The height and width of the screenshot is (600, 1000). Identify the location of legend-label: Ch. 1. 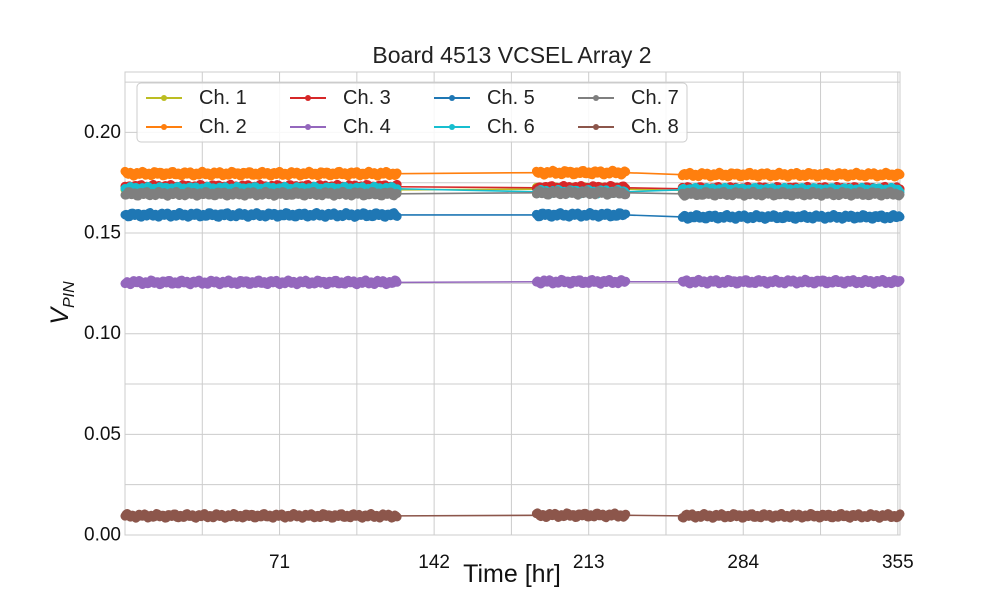
(223, 98).